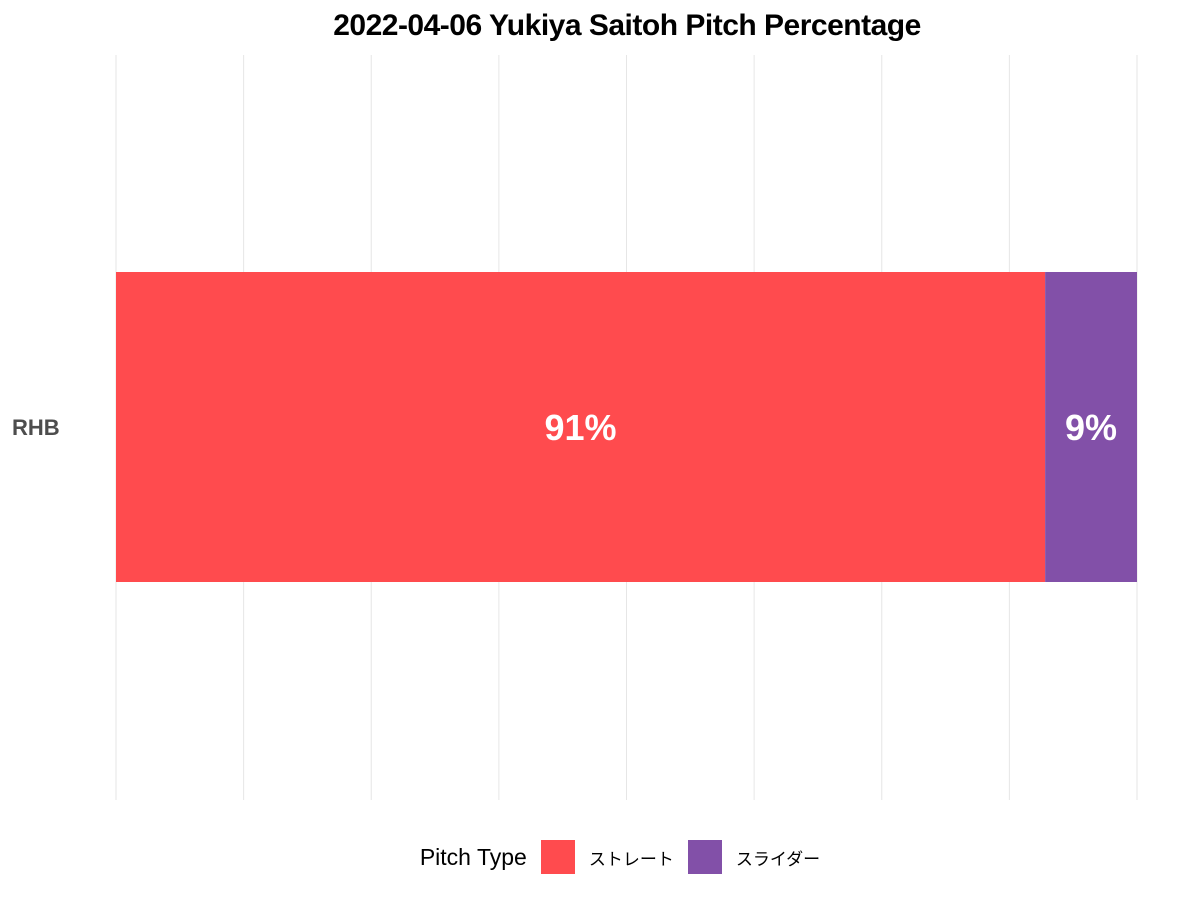 The height and width of the screenshot is (900, 1200). Describe the element at coordinates (36, 427) in the screenshot. I see `y-tick-label: RHB` at that location.